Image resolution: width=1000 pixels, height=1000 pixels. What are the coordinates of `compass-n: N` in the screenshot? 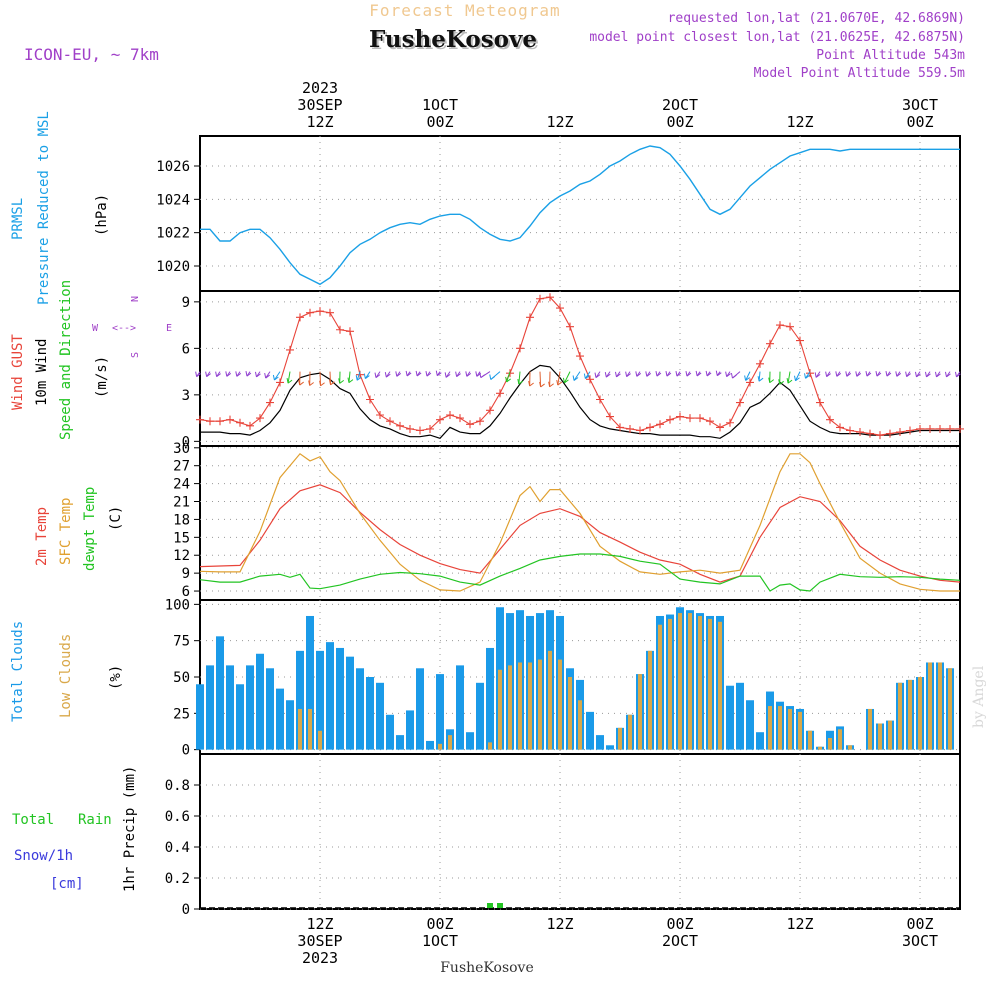 It's located at (135, 299).